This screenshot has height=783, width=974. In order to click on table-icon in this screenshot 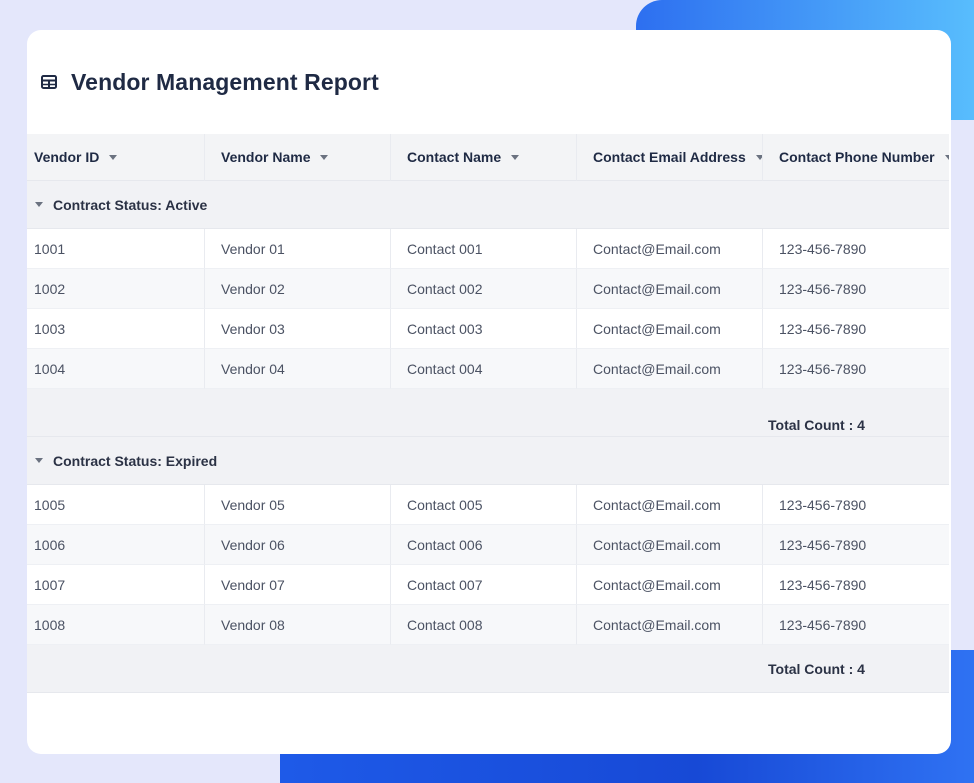, I will do `click(49, 82)`.